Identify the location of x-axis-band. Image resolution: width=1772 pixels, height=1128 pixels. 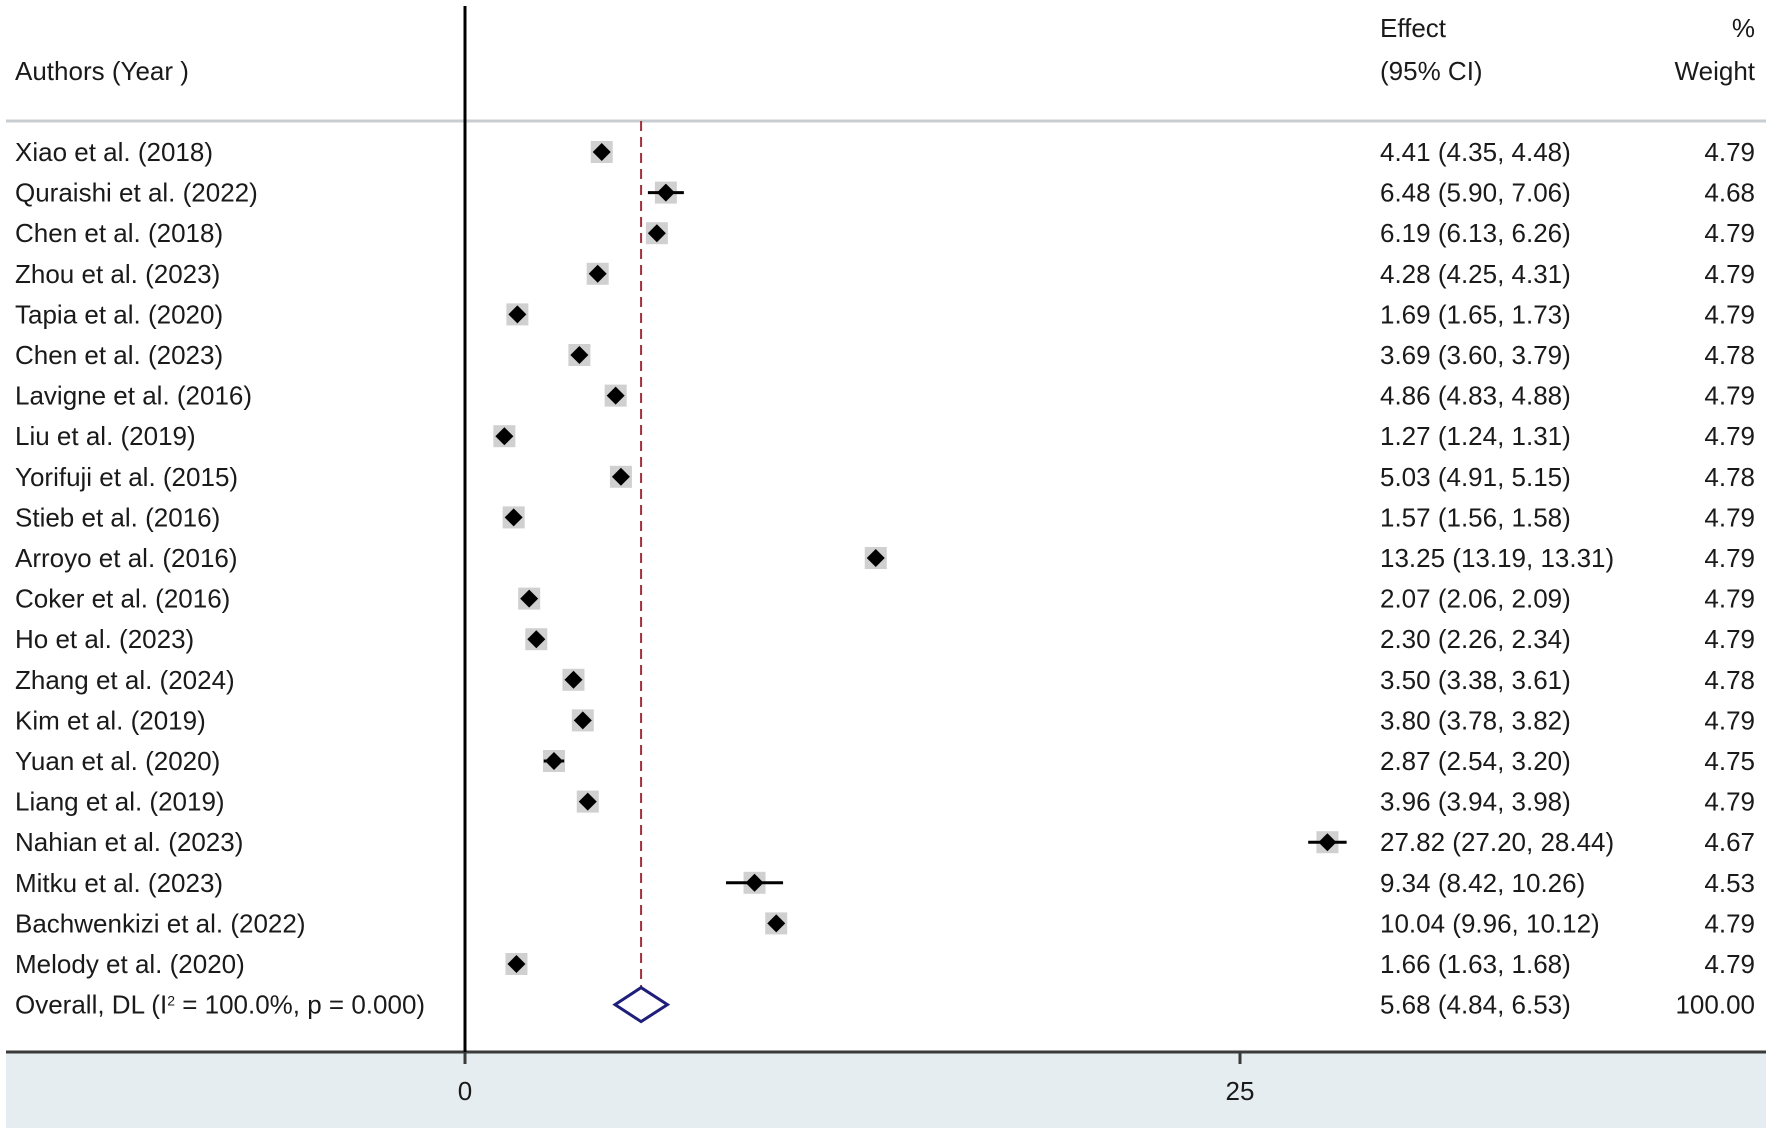
(886, 1090).